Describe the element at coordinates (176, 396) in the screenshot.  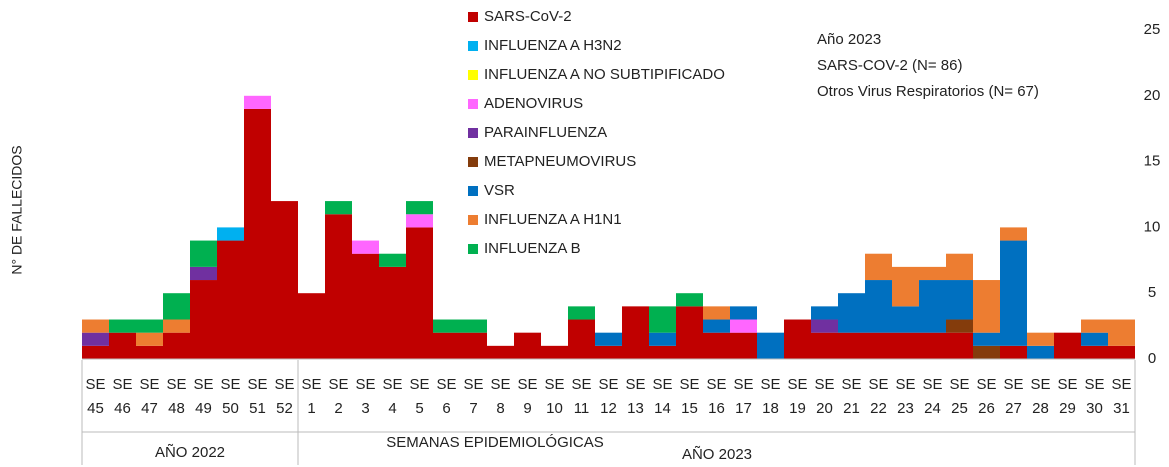
I see `x-tick-label: SE 48` at that location.